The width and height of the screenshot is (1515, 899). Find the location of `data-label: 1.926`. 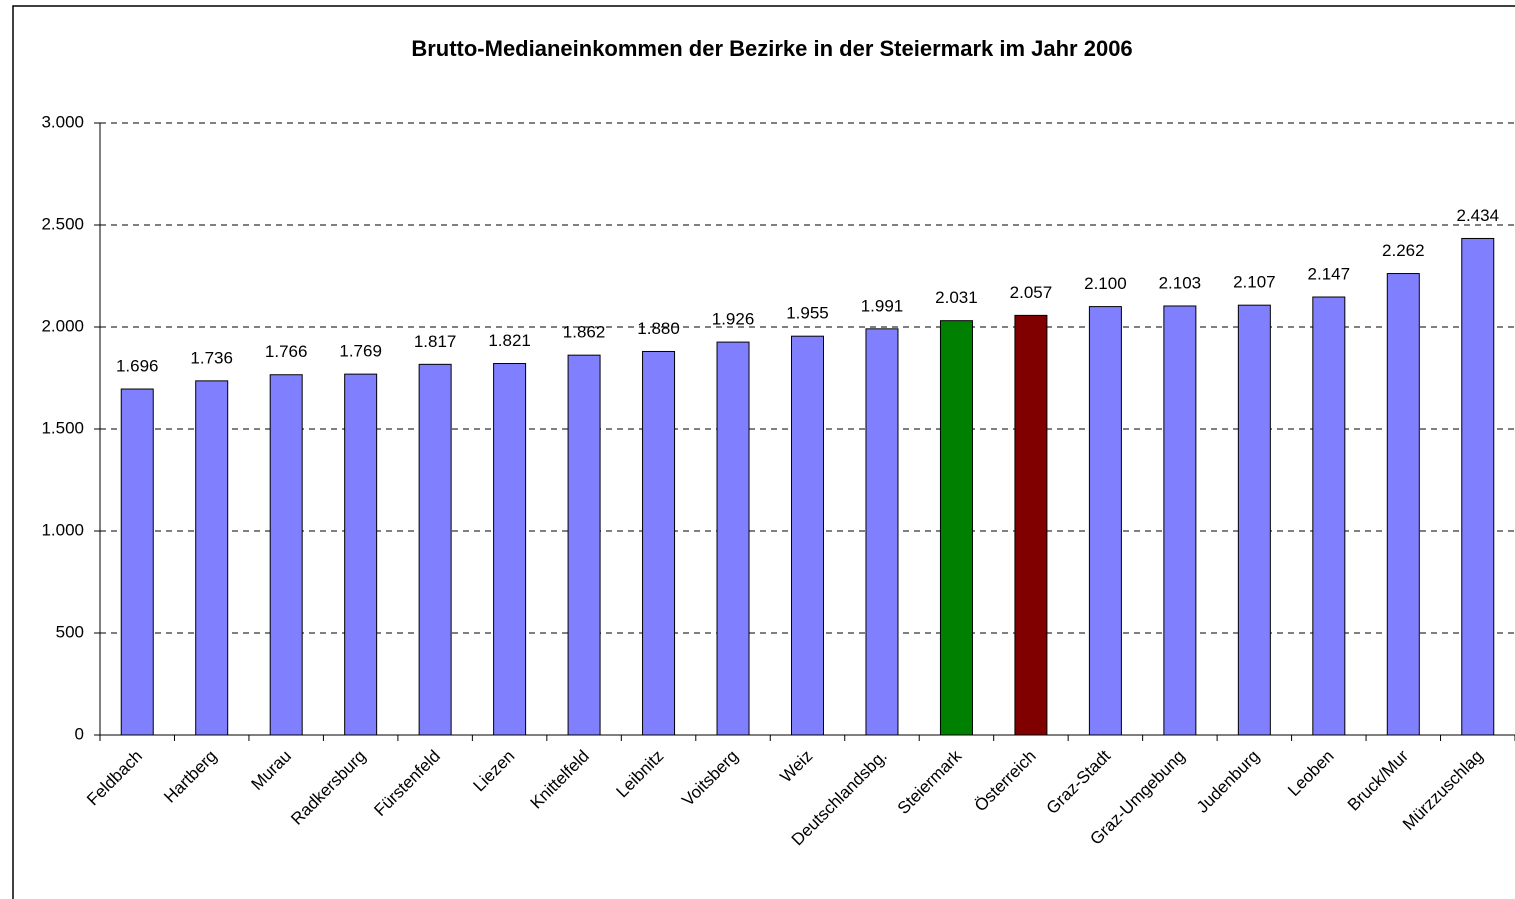

data-label: 1.926 is located at coordinates (733, 319).